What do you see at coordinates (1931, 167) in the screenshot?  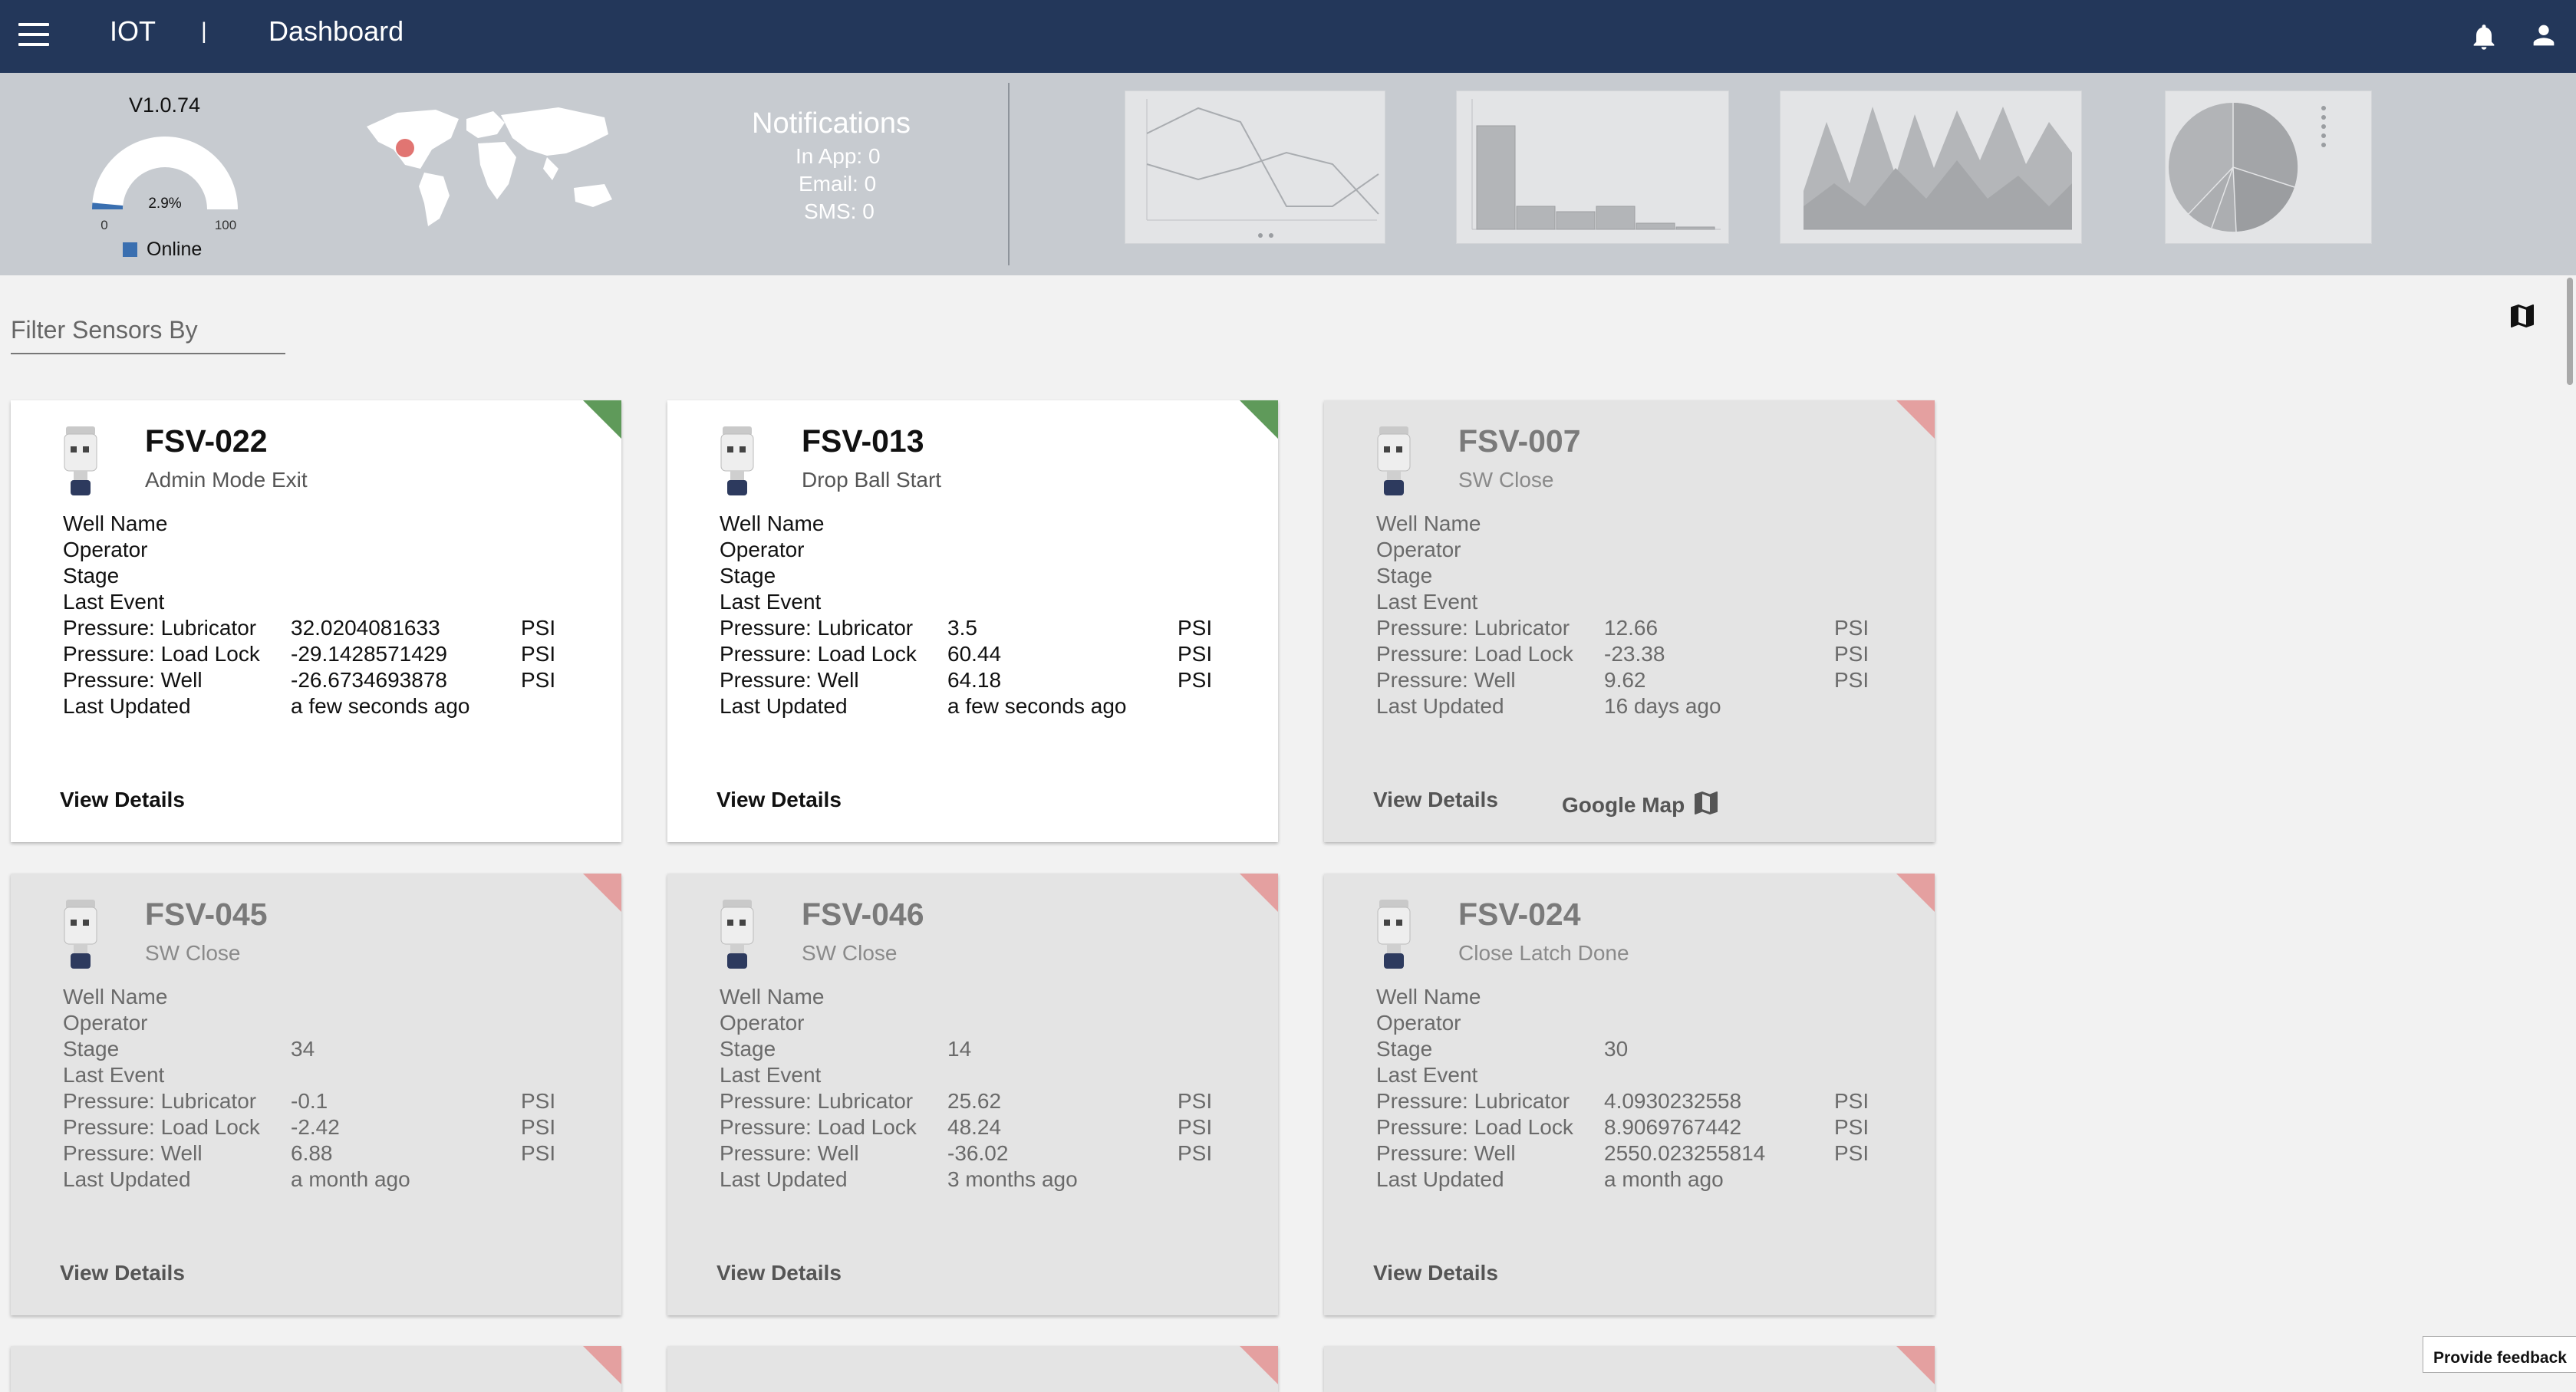 I see `area-chart-thumbnail` at bounding box center [1931, 167].